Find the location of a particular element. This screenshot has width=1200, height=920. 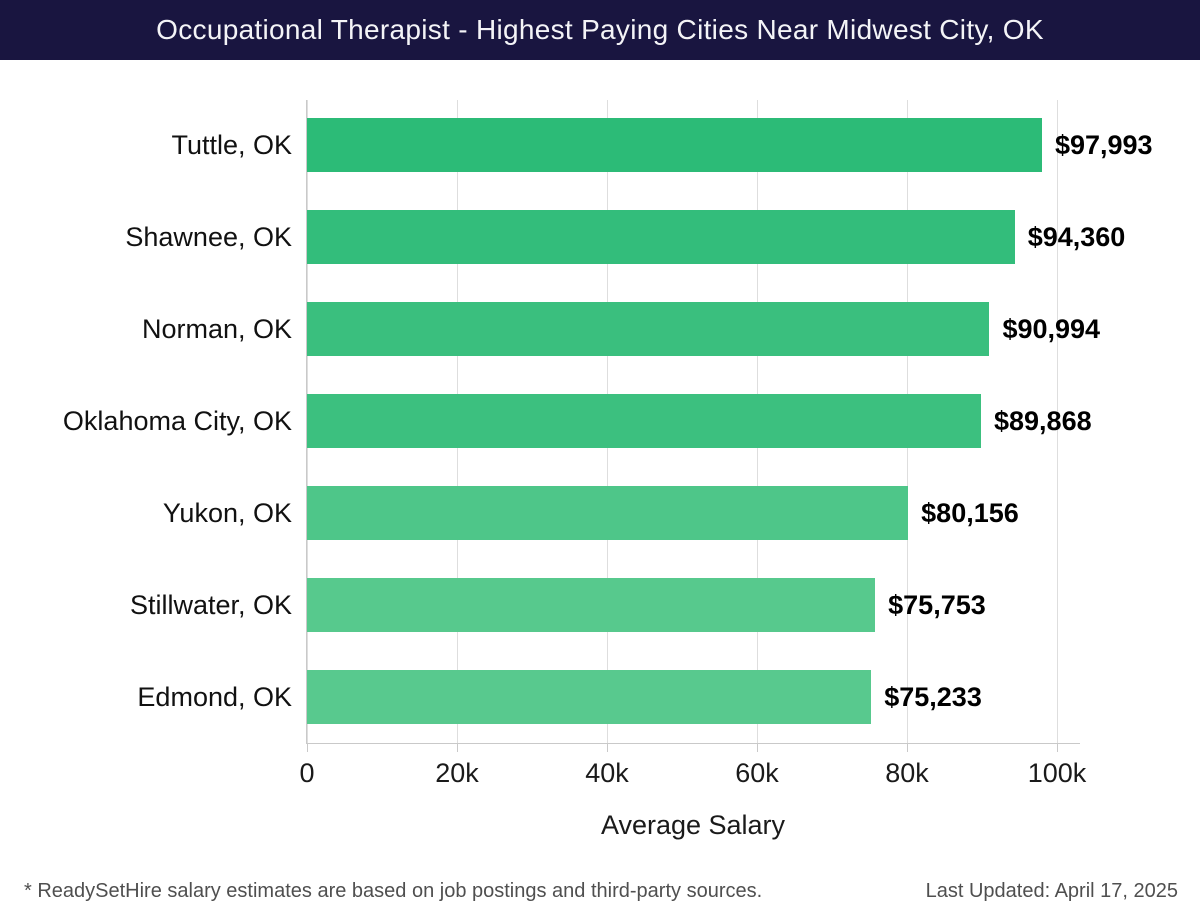

x-tick-label: 80k is located at coordinates (907, 773).